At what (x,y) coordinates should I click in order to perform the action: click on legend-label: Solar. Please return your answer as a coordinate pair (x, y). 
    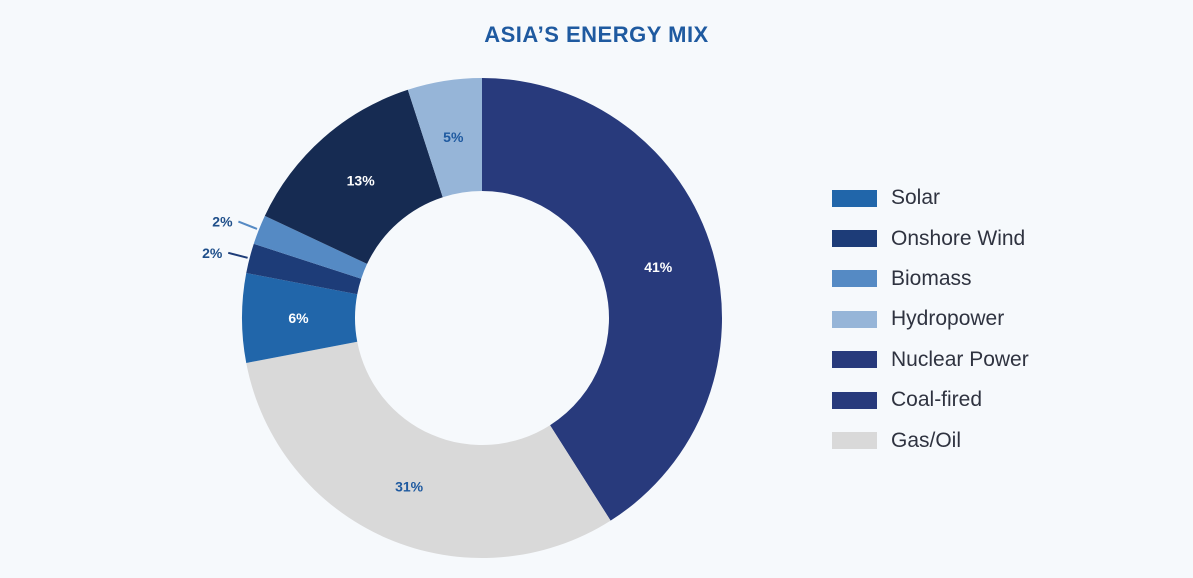
    Looking at the image, I should click on (916, 198).